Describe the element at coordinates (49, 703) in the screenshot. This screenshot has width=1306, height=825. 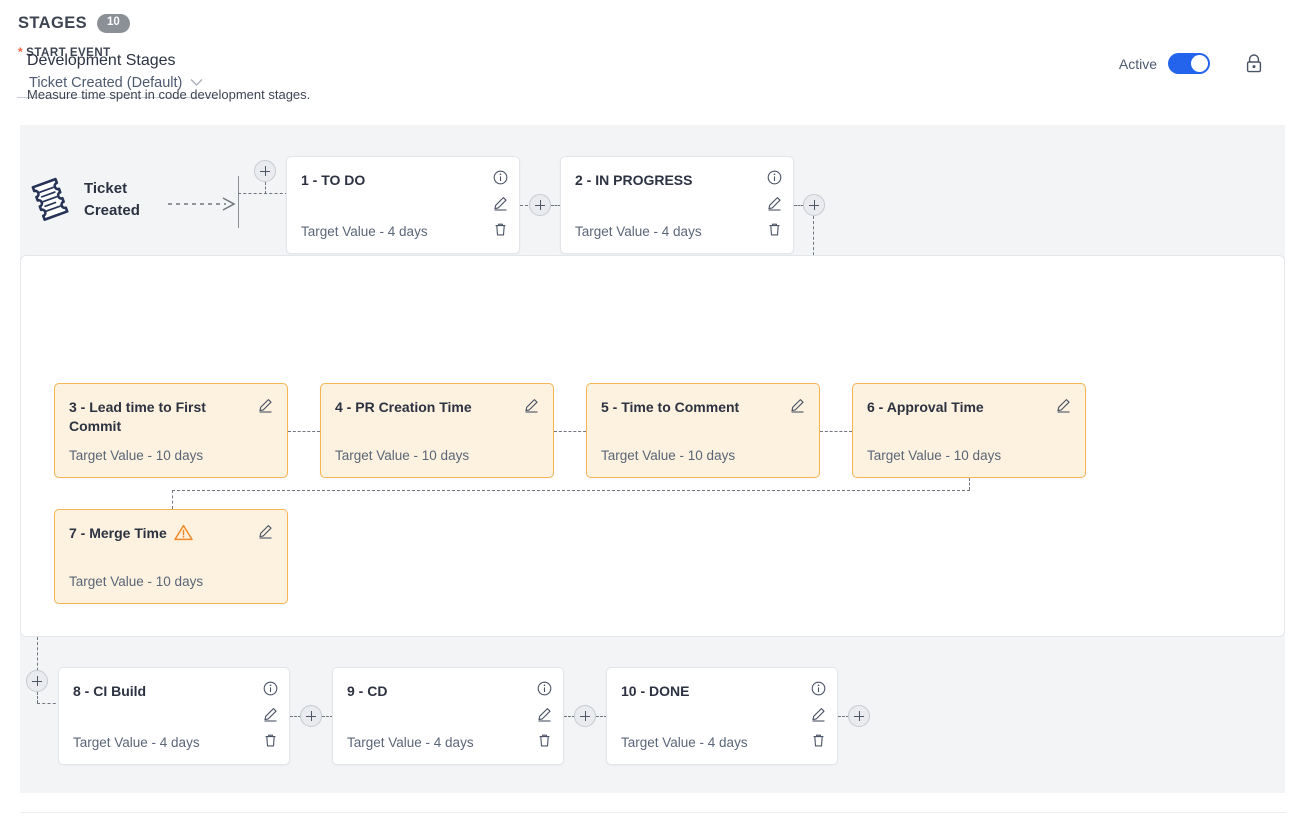
I see `connector-plus8-to-card8` at that location.